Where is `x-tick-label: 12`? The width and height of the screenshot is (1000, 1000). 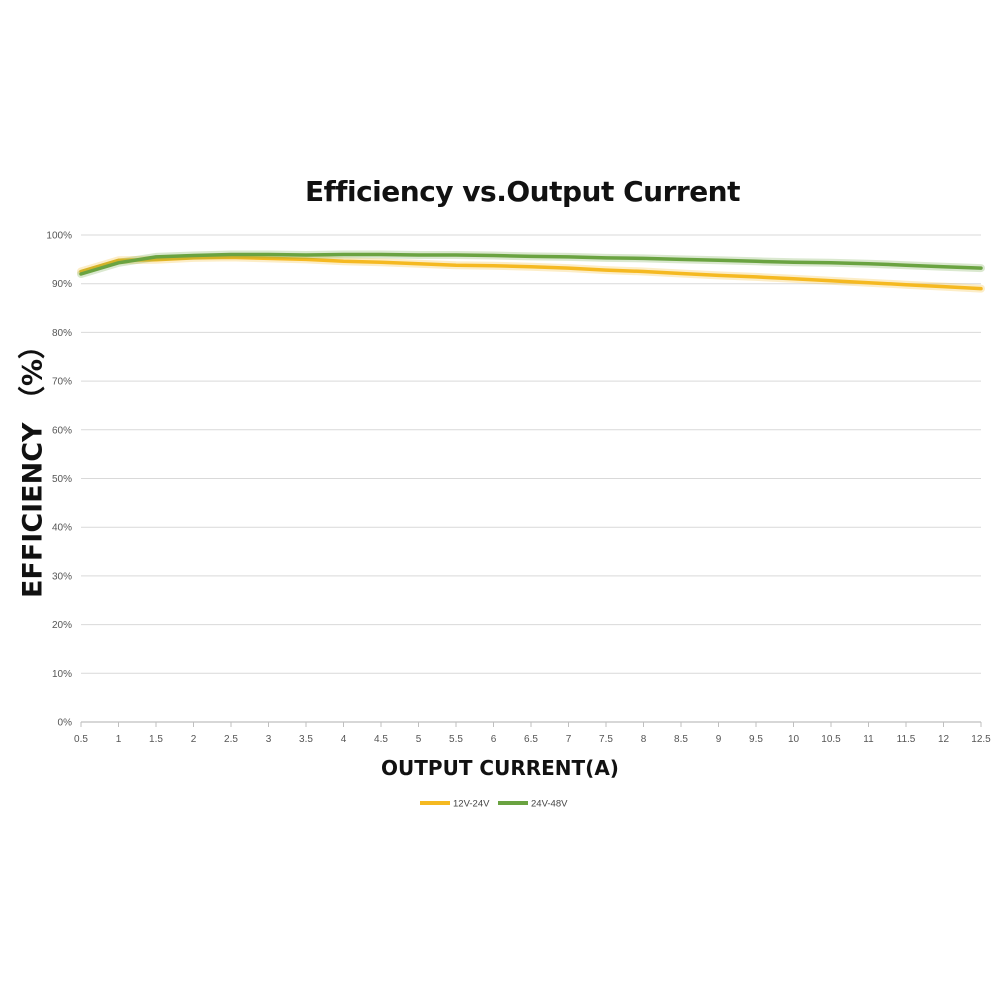
x-tick-label: 12 is located at coordinates (944, 739).